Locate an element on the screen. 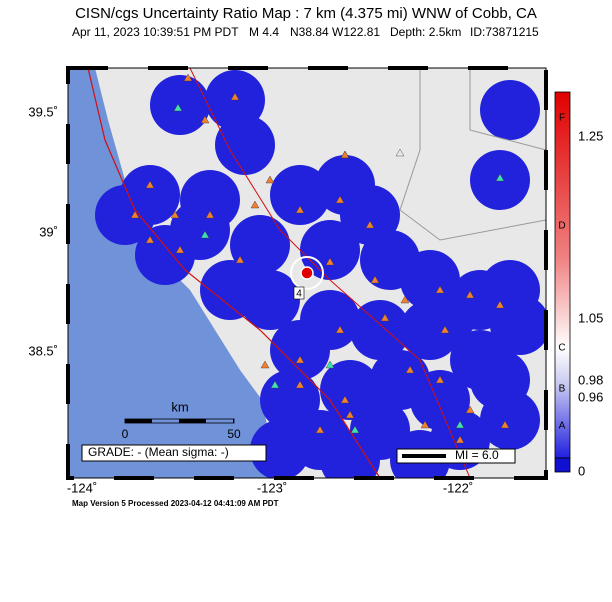 This screenshot has height=602, width=612. station-label-box is located at coordinates (299, 293).